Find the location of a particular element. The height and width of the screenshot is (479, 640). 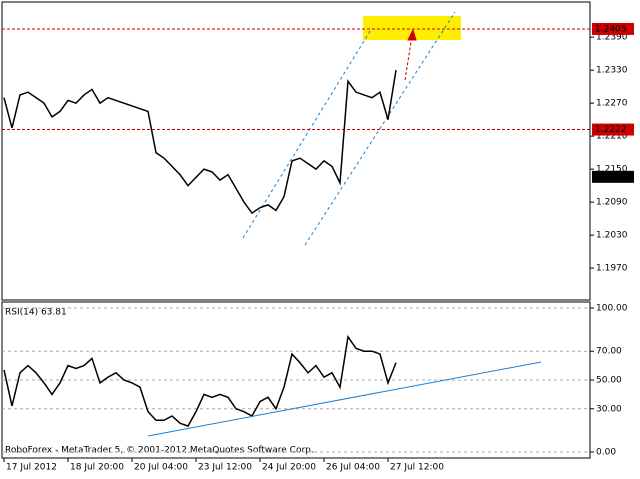

arrow-shaft is located at coordinates (408, 58).